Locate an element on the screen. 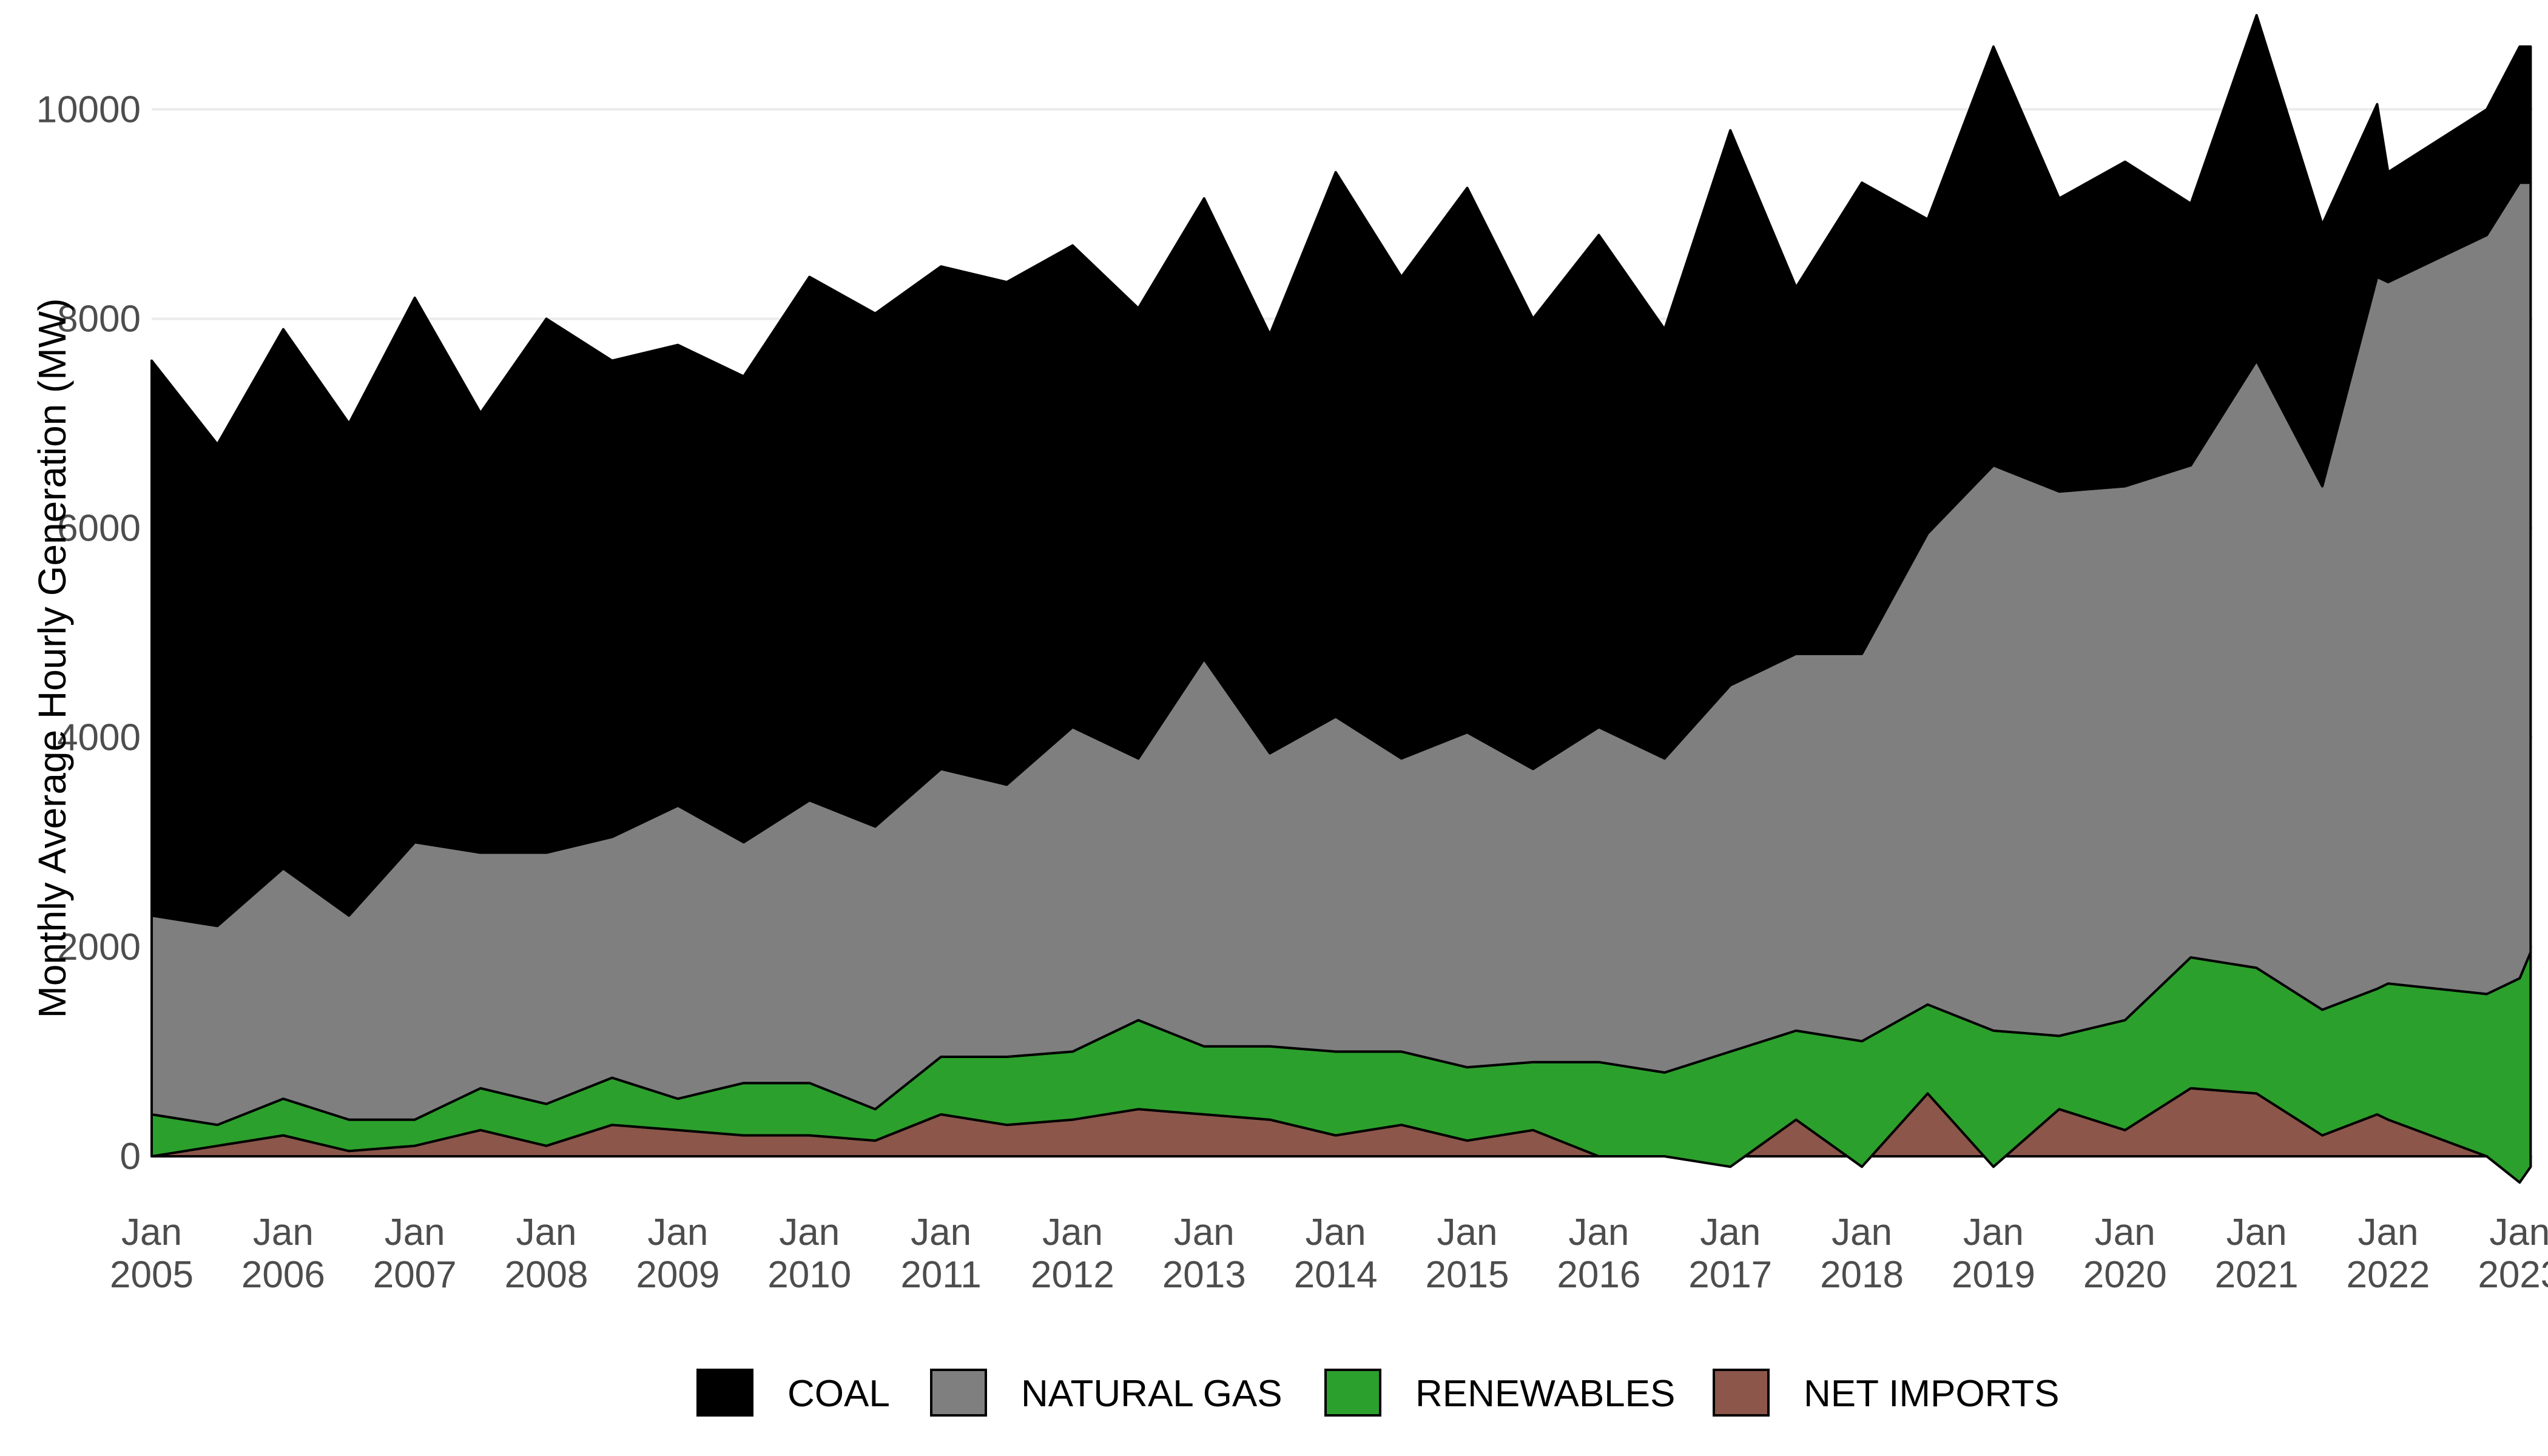 Image resolution: width=2548 pixels, height=1456 pixels. x-tick-label-year: 2009 is located at coordinates (678, 1275).